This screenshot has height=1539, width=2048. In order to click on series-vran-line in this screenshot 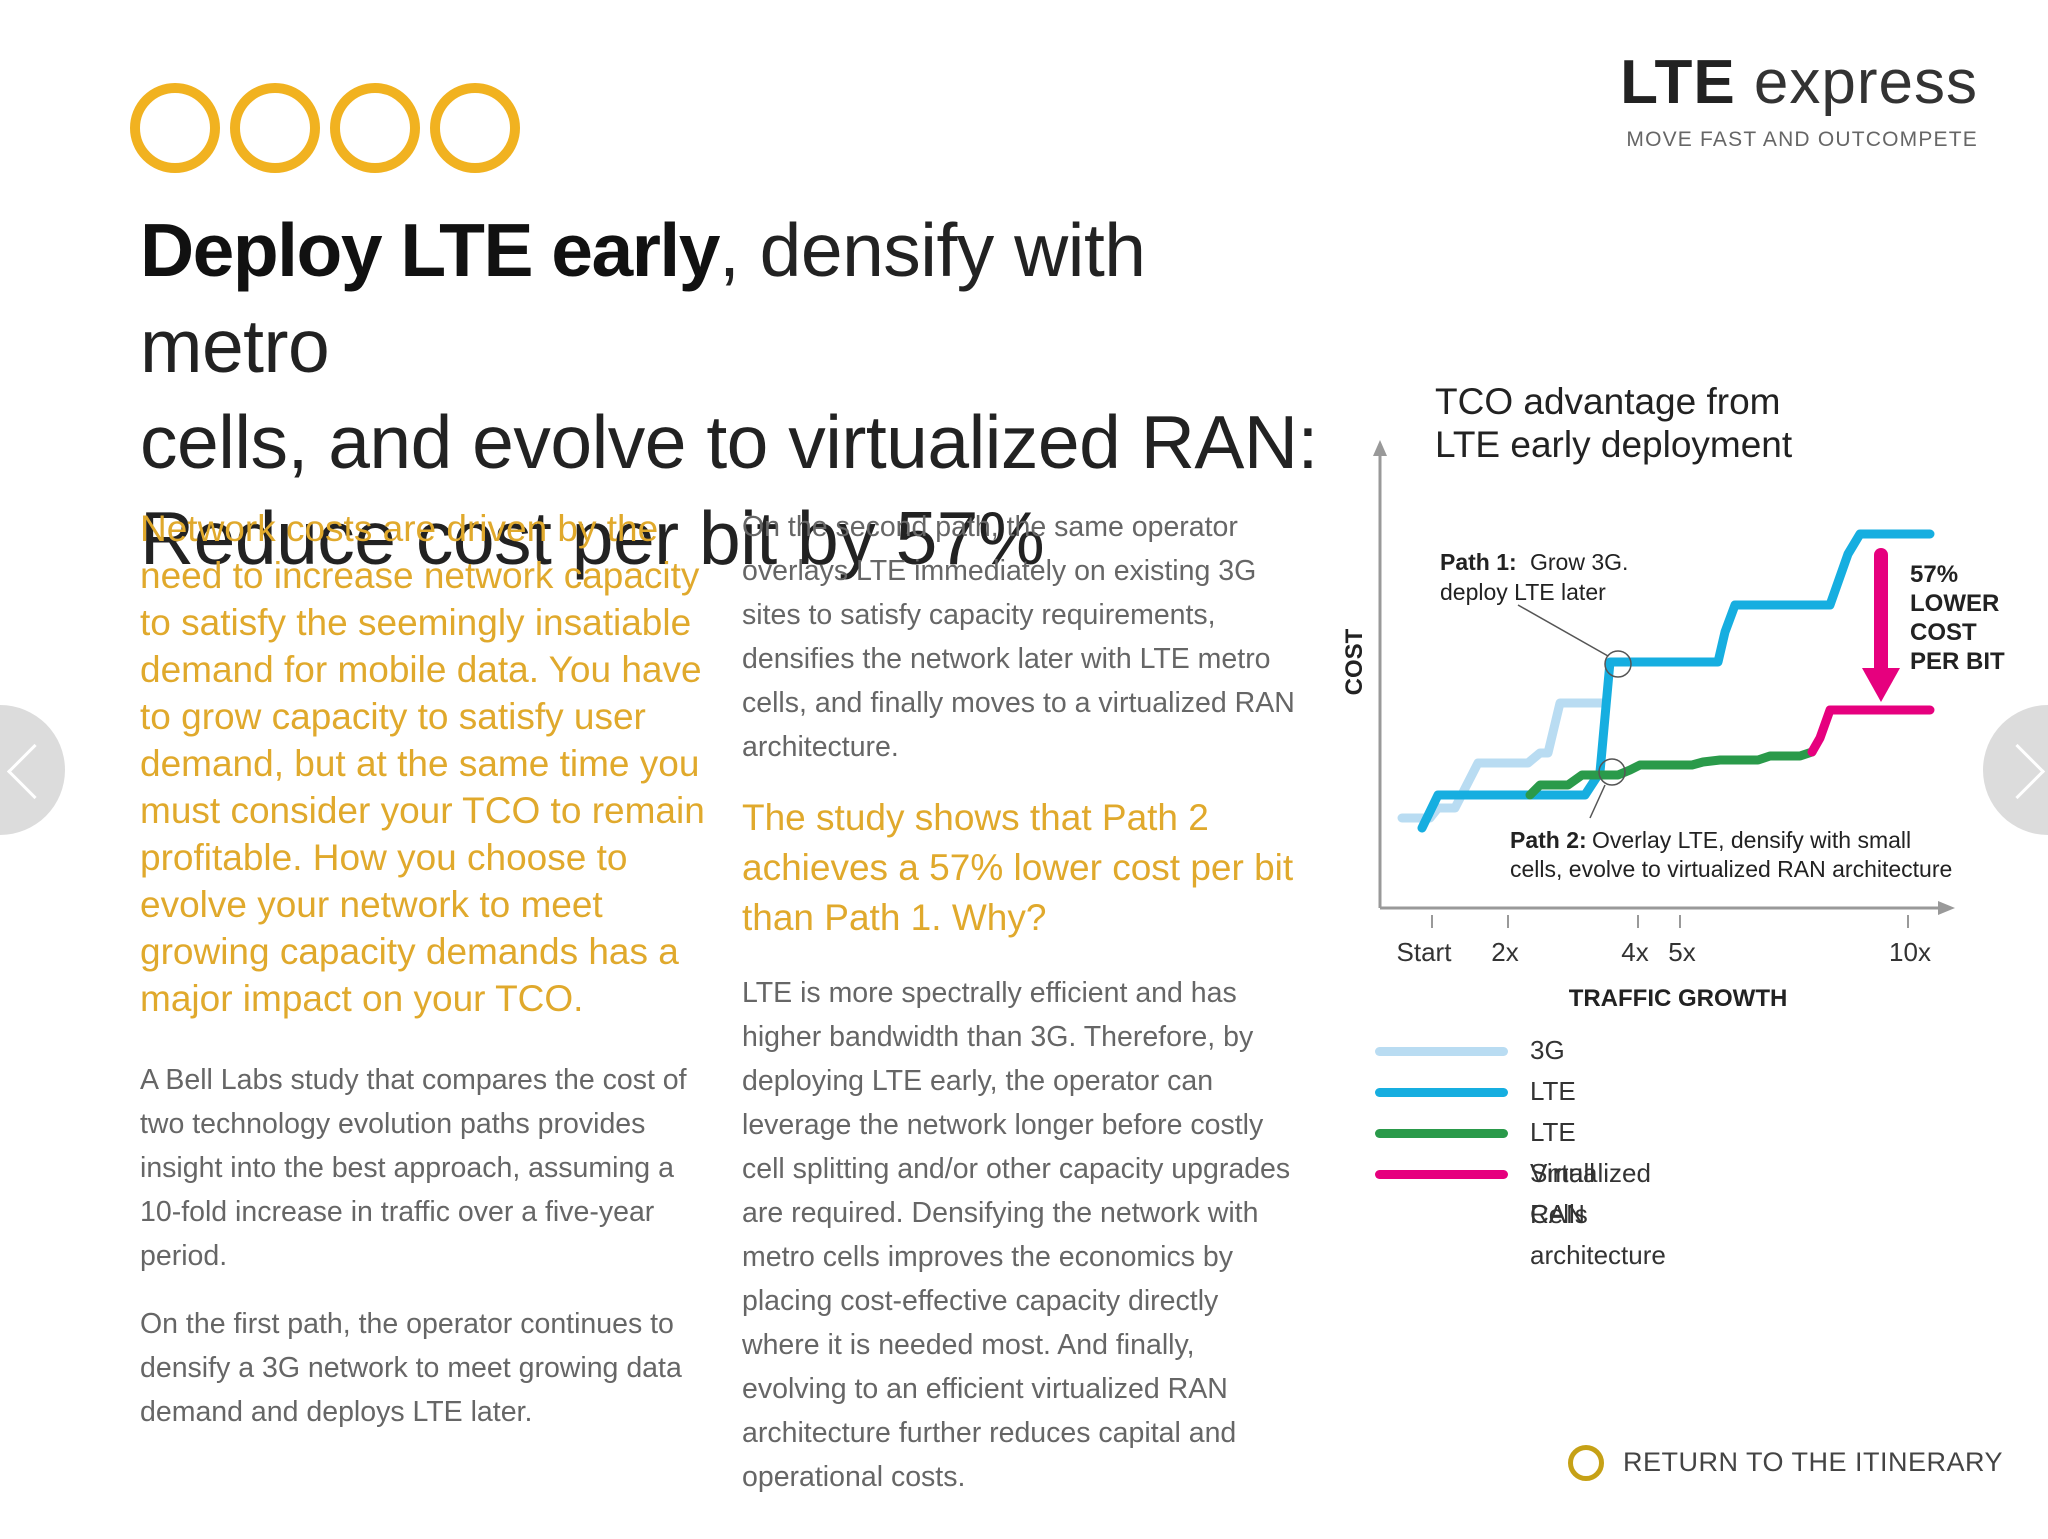, I will do `click(1871, 731)`.